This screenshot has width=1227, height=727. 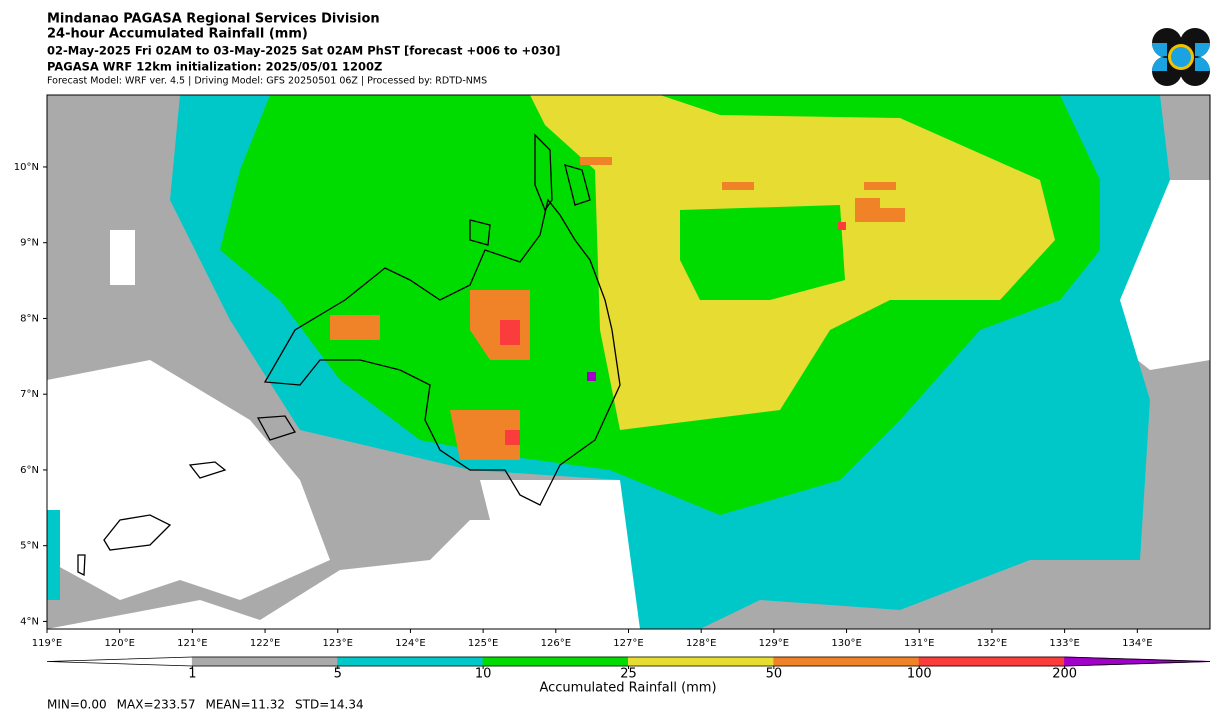 What do you see at coordinates (701, 643) in the screenshot?
I see `x-tick-label: 128°E` at bounding box center [701, 643].